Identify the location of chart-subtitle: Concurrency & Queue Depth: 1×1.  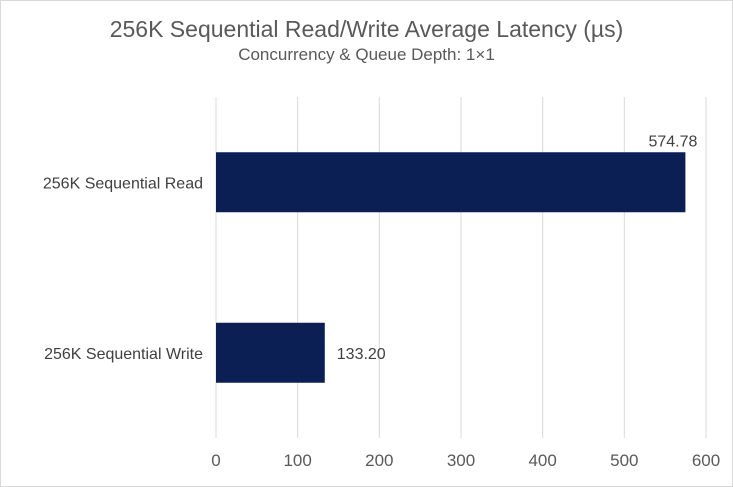
(366, 54).